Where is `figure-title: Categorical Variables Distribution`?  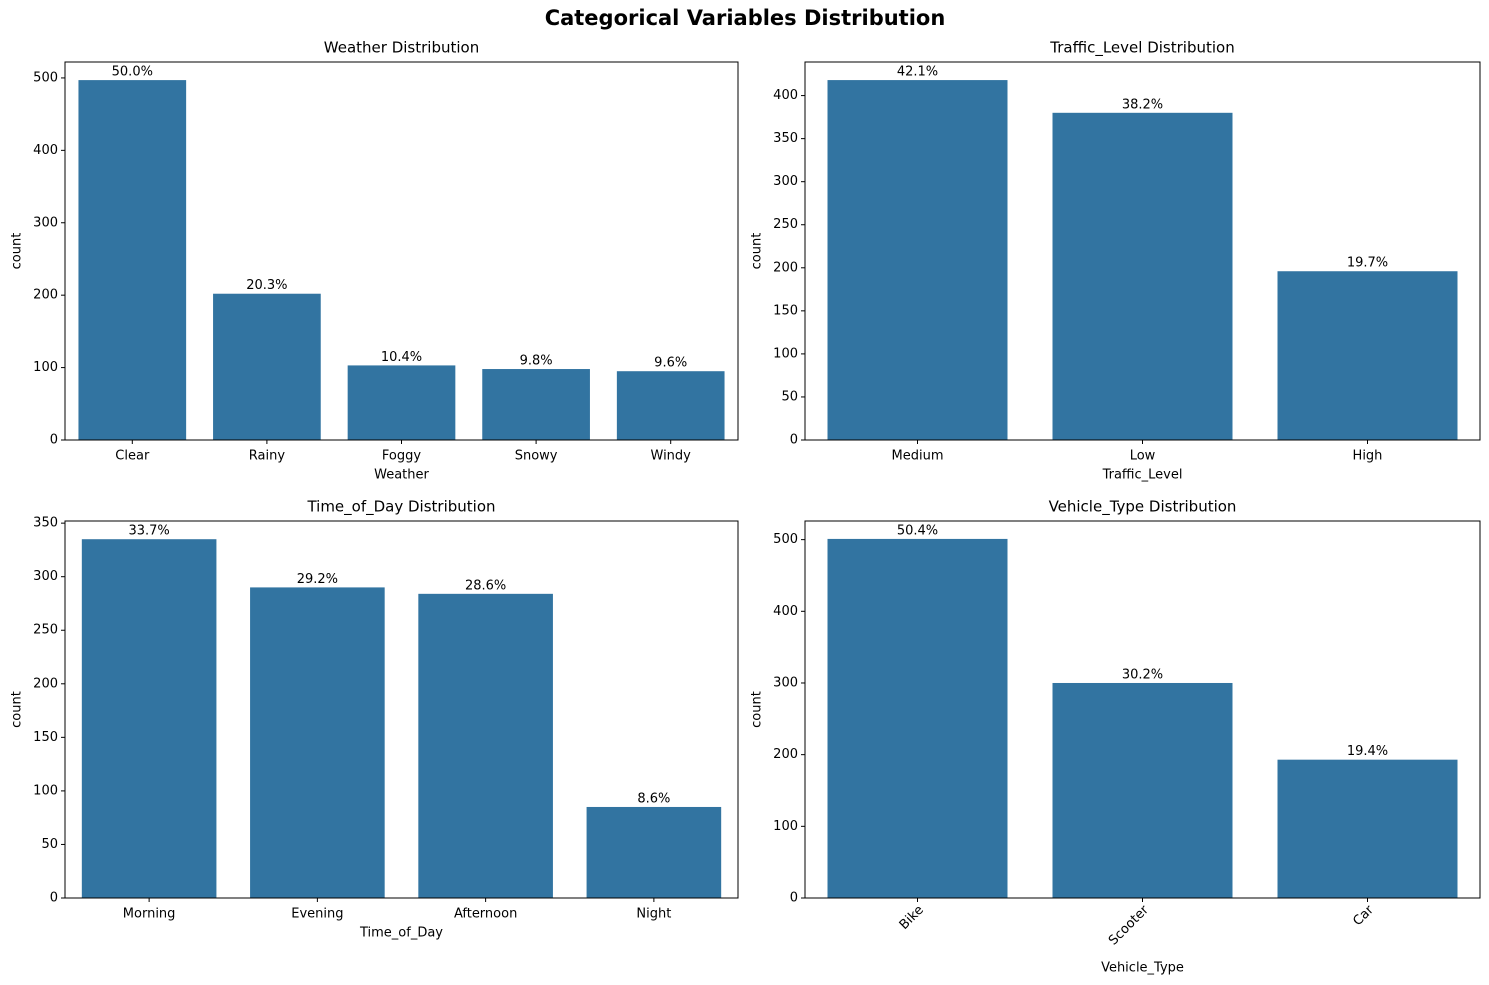
figure-title: Categorical Variables Distribution is located at coordinates (745, 18).